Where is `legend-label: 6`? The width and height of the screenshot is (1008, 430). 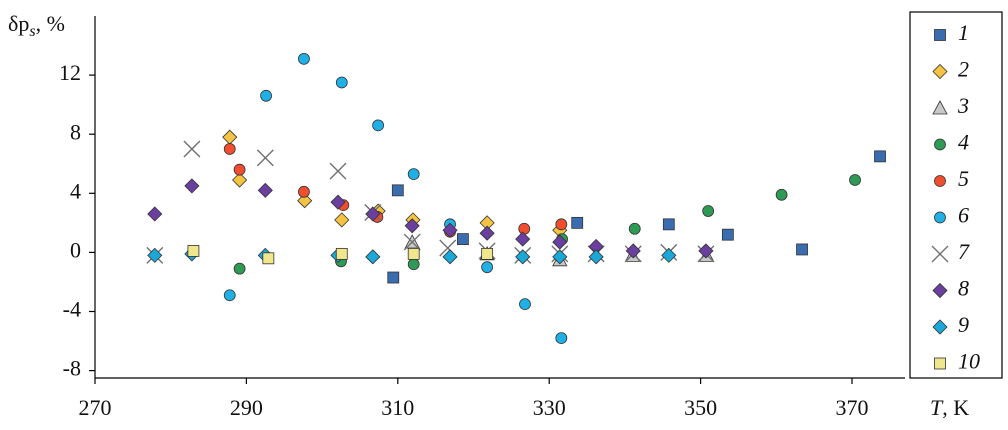
legend-label: 6 is located at coordinates (963, 215).